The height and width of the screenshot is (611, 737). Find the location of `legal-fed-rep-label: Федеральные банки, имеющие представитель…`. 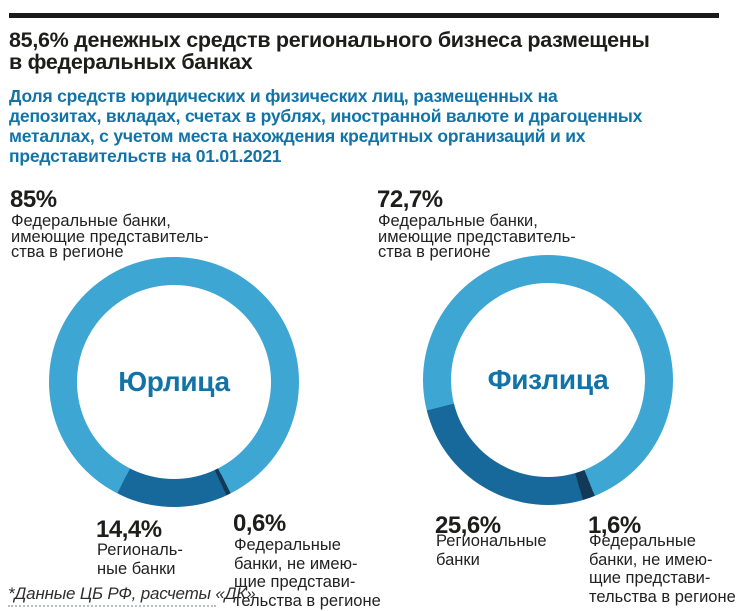

legal-fed-rep-label: Федеральные банки, имеющие представитель… is located at coordinates (110, 236).